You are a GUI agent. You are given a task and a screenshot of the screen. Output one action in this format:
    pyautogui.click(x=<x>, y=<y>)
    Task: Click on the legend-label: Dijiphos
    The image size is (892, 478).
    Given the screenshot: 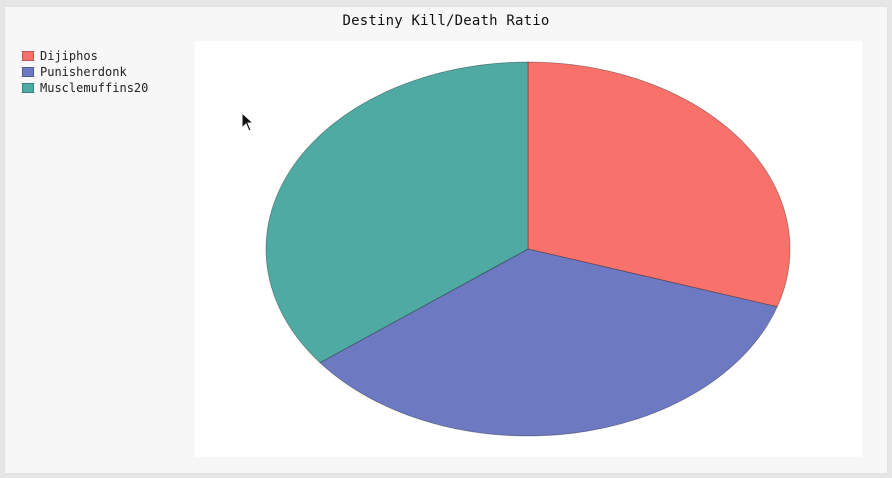 What is the action you would take?
    pyautogui.click(x=69, y=56)
    